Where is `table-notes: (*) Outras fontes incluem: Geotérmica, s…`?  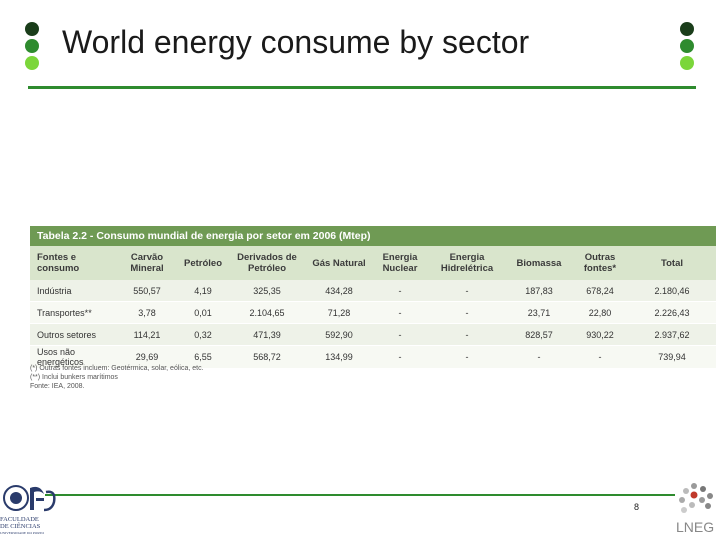
table-notes: (*) Outras fontes incluem: Geotérmica, s… is located at coordinates (117, 377).